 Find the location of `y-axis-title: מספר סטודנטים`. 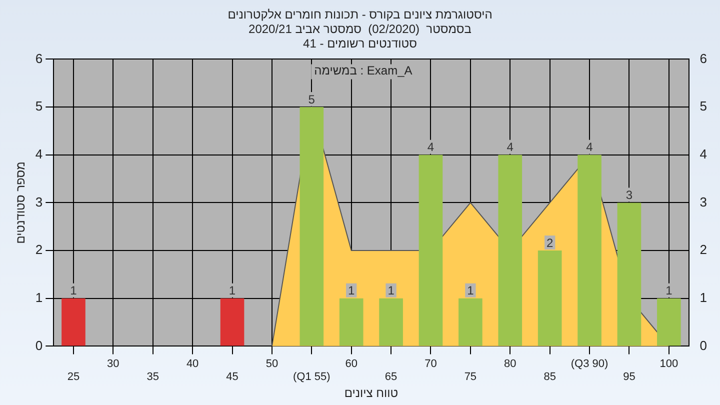

y-axis-title: מספר סטודנטים is located at coordinates (21, 203).